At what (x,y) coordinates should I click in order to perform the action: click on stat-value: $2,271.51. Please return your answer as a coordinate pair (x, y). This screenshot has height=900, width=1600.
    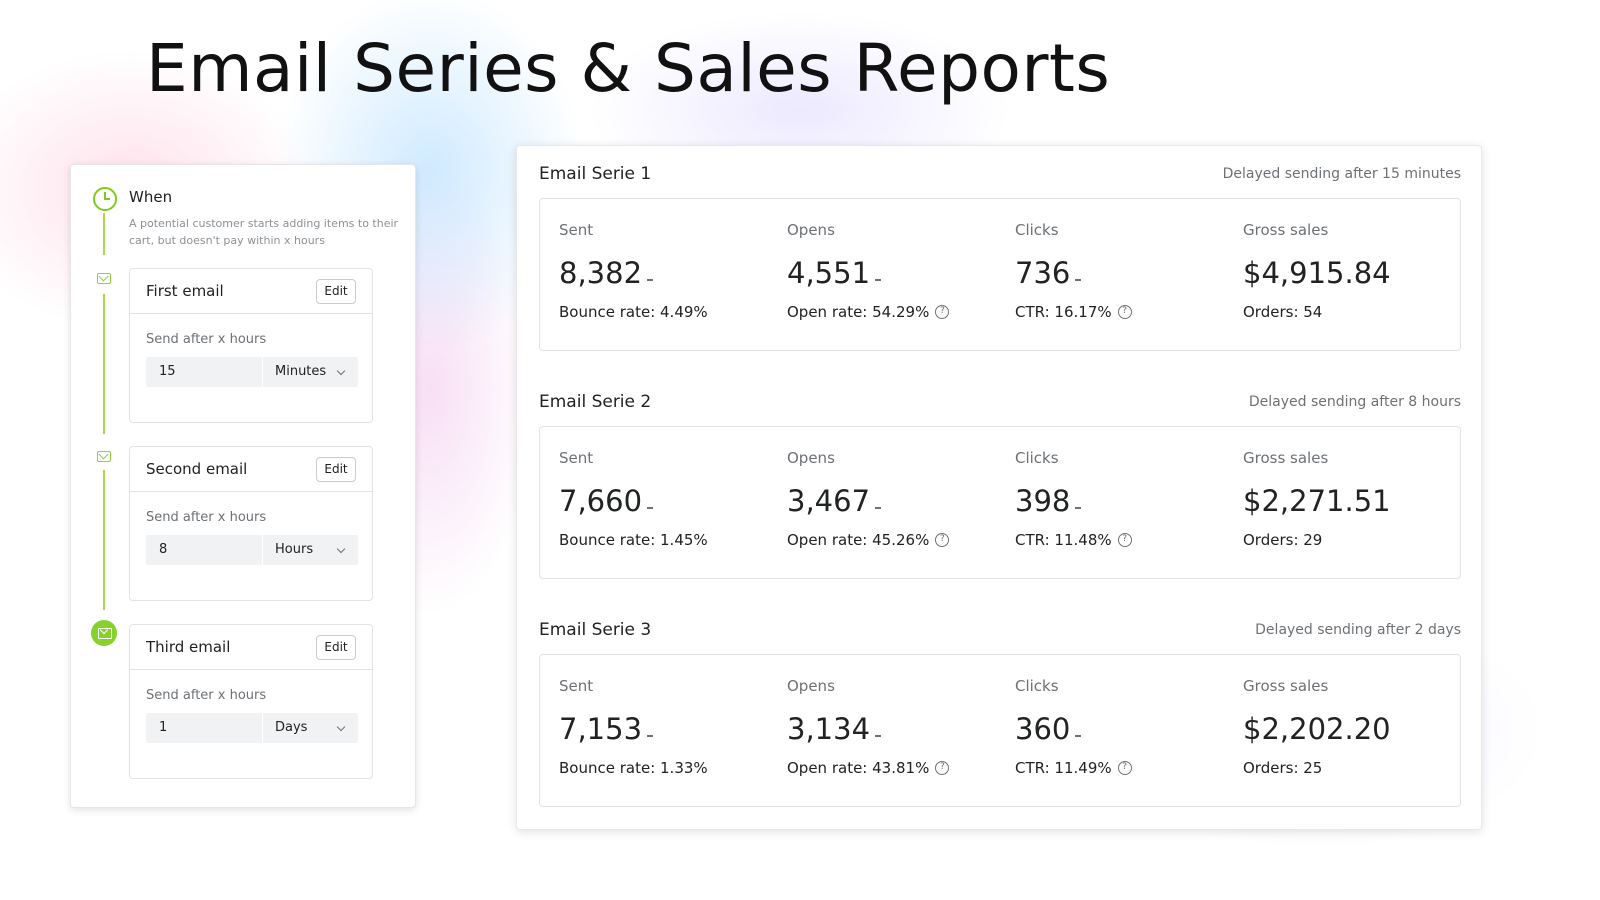
    Looking at the image, I should click on (1342, 501).